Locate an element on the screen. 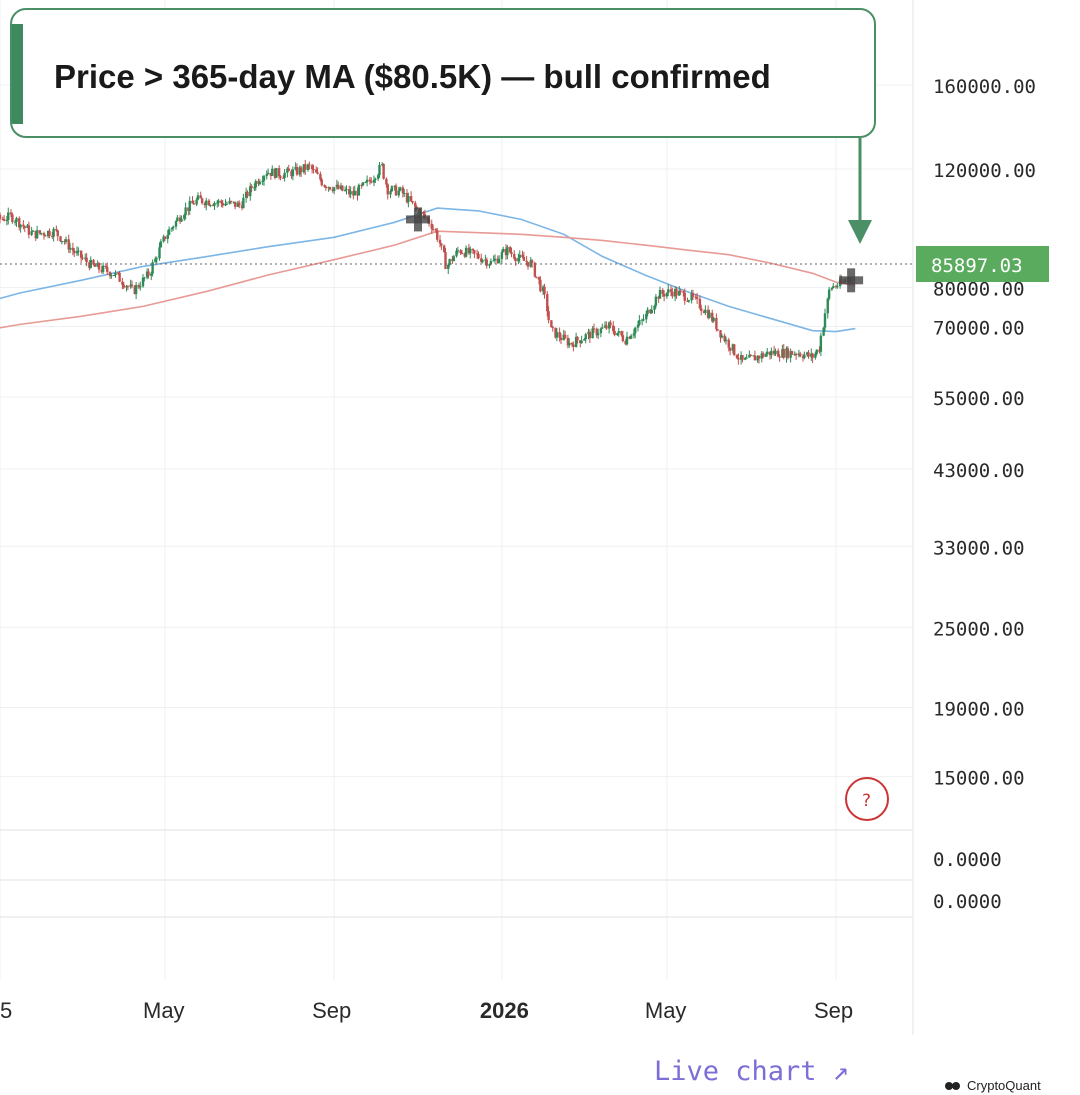  moving-average-lines is located at coordinates (428, 270).